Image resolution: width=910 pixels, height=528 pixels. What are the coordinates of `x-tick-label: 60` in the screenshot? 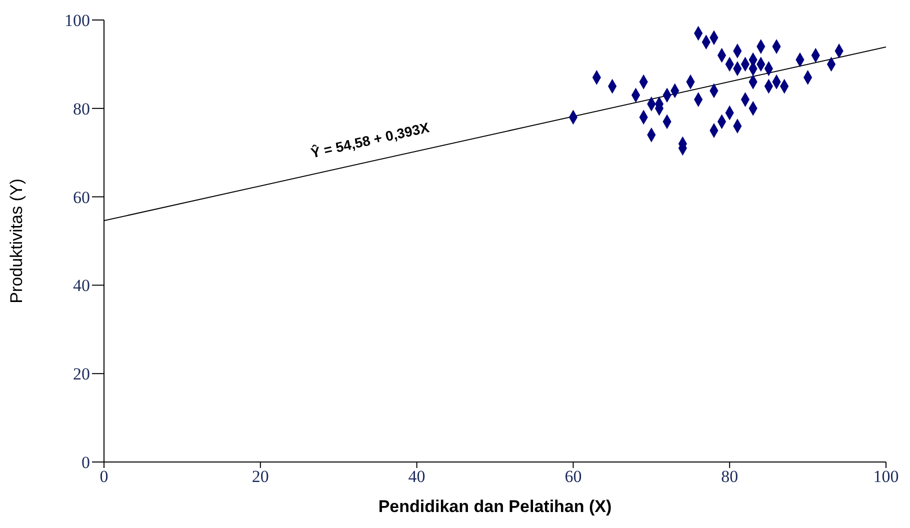 It's located at (573, 476).